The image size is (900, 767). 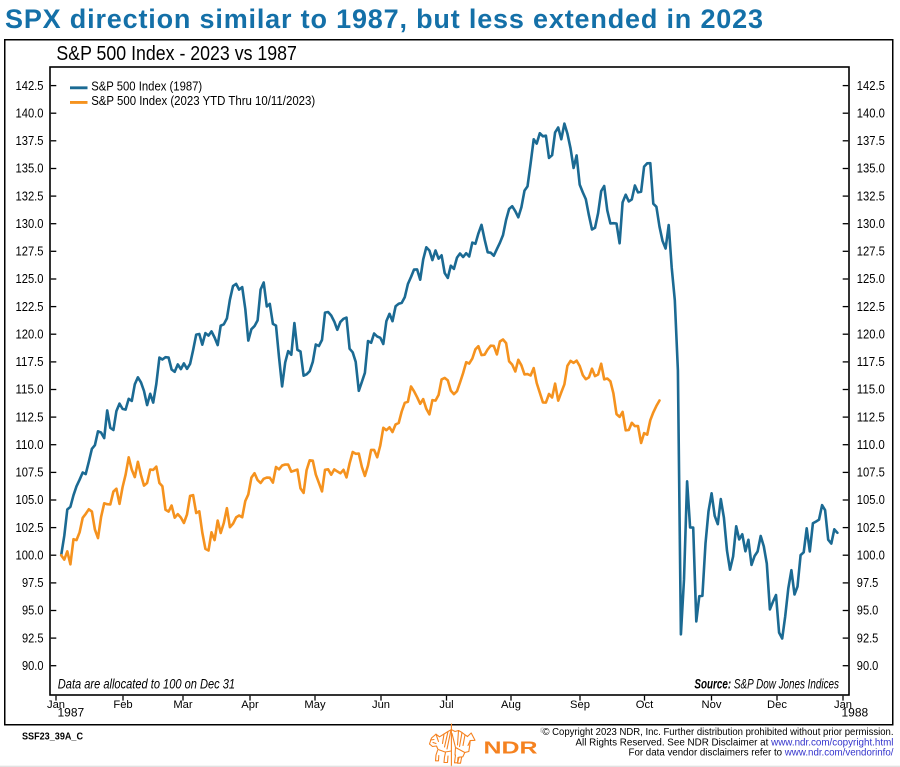 What do you see at coordinates (315, 705) in the screenshot?
I see `svg-text: May` at bounding box center [315, 705].